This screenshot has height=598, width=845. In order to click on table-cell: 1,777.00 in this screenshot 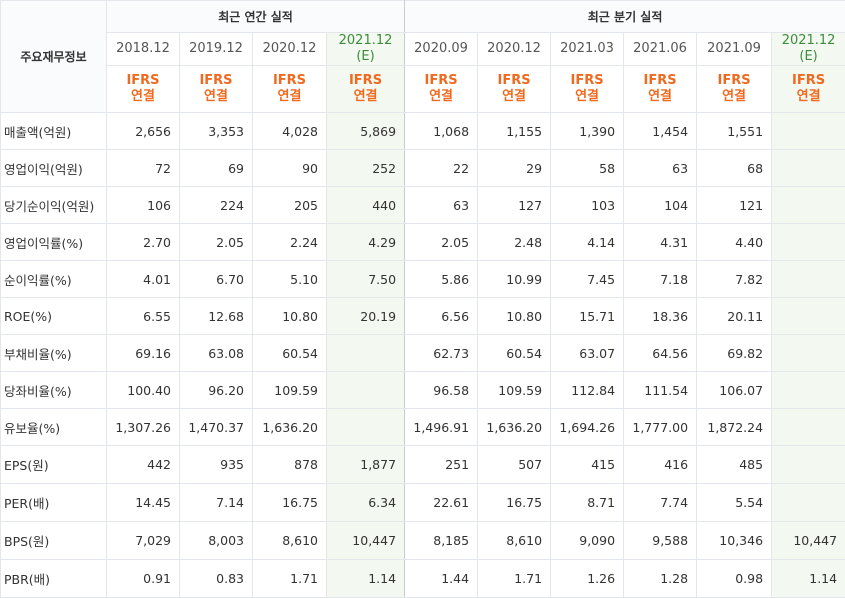, I will do `click(660, 427)`.